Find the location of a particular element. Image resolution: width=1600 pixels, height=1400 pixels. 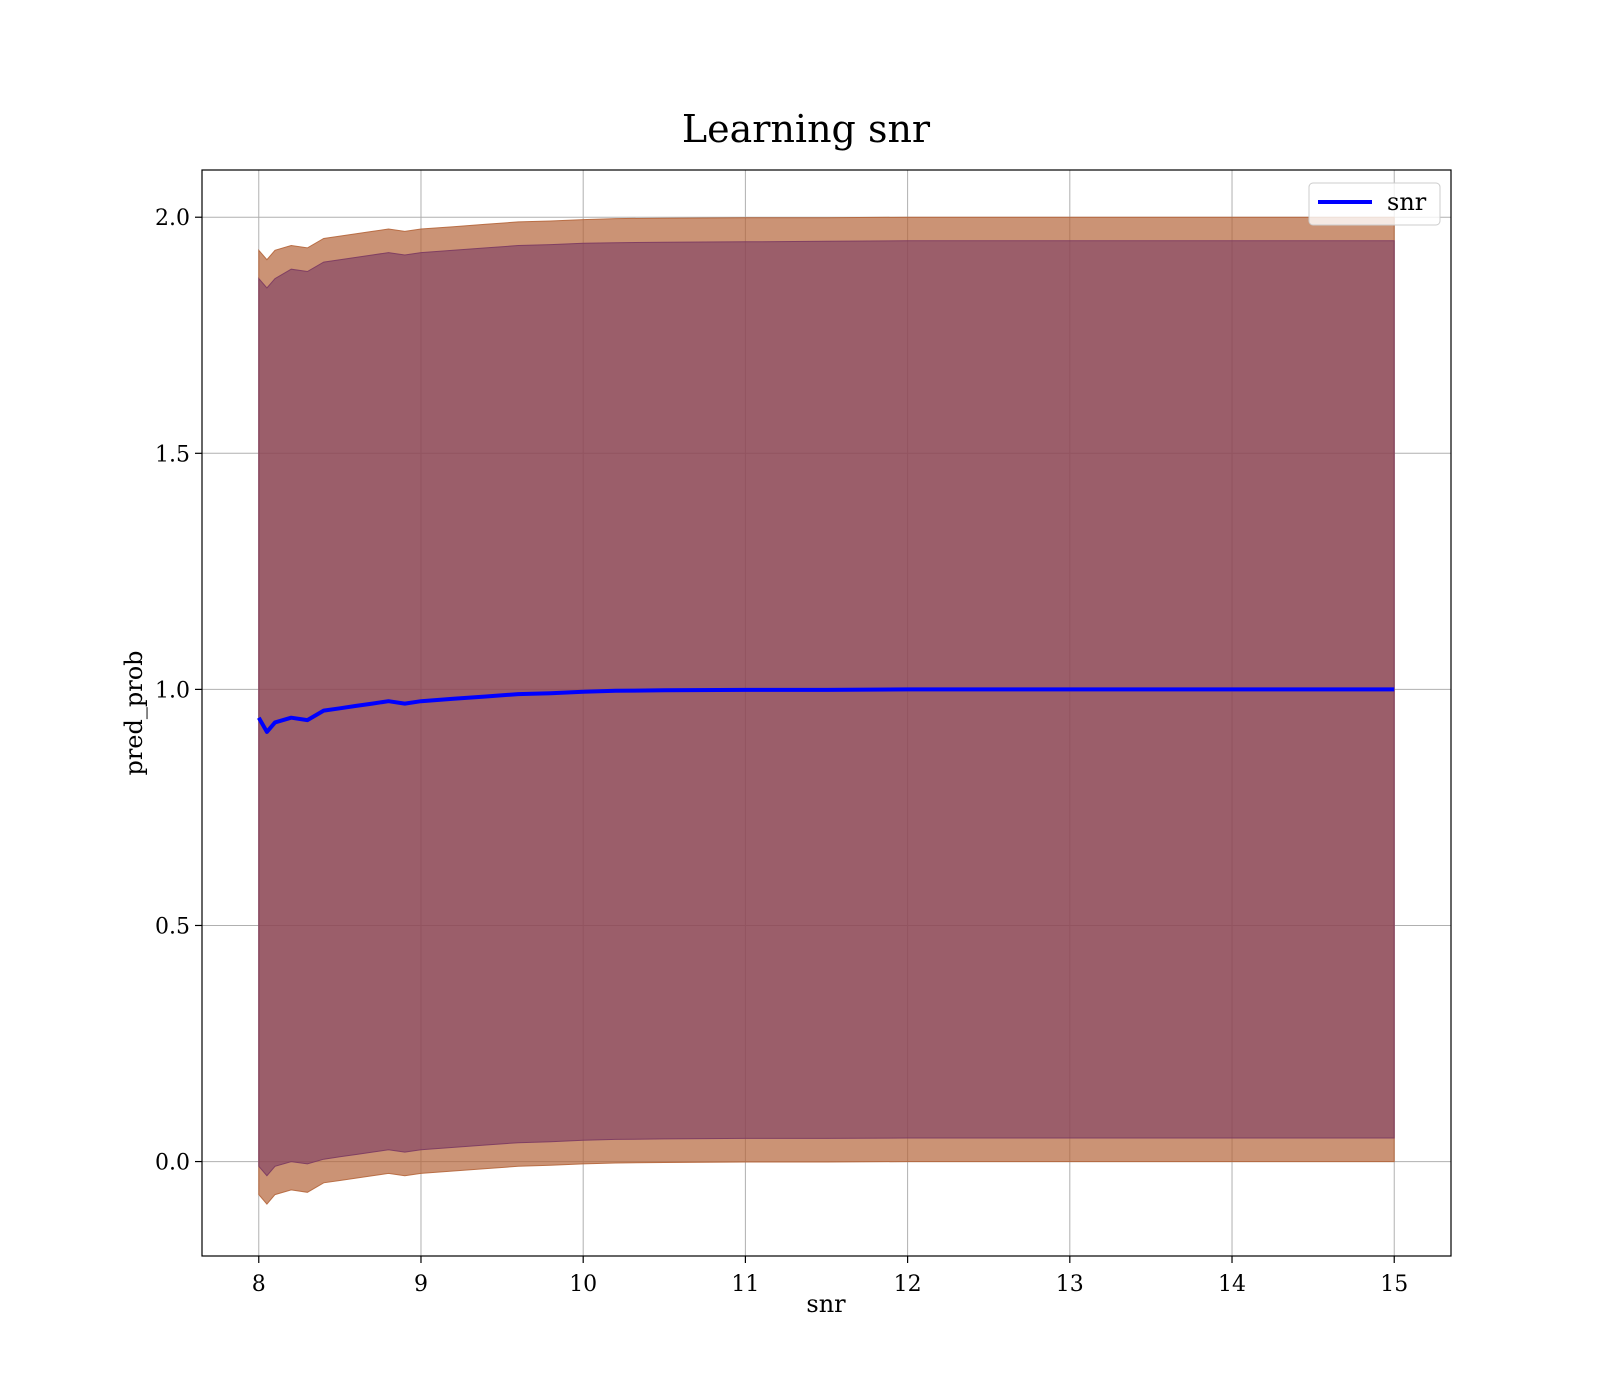

legend-box is located at coordinates (1374, 204).